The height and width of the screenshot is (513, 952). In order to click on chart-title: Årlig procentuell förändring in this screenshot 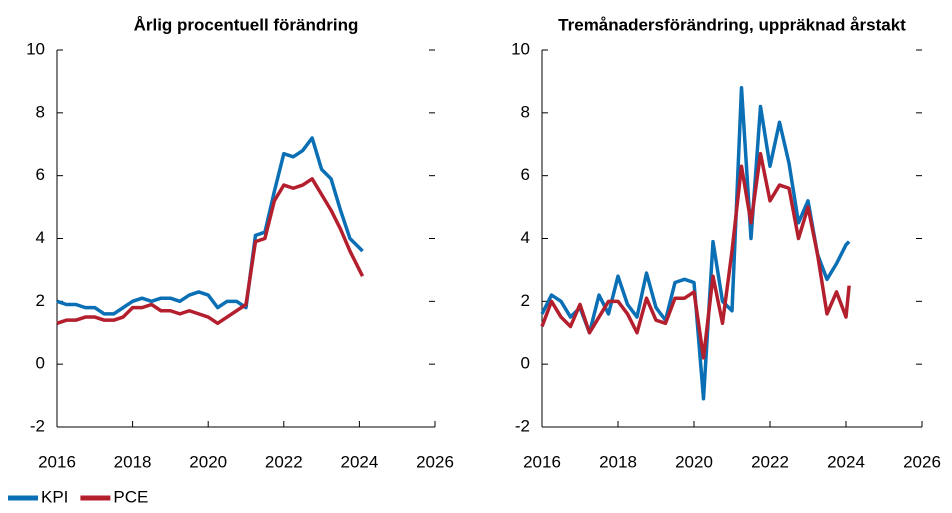, I will do `click(246, 24)`.